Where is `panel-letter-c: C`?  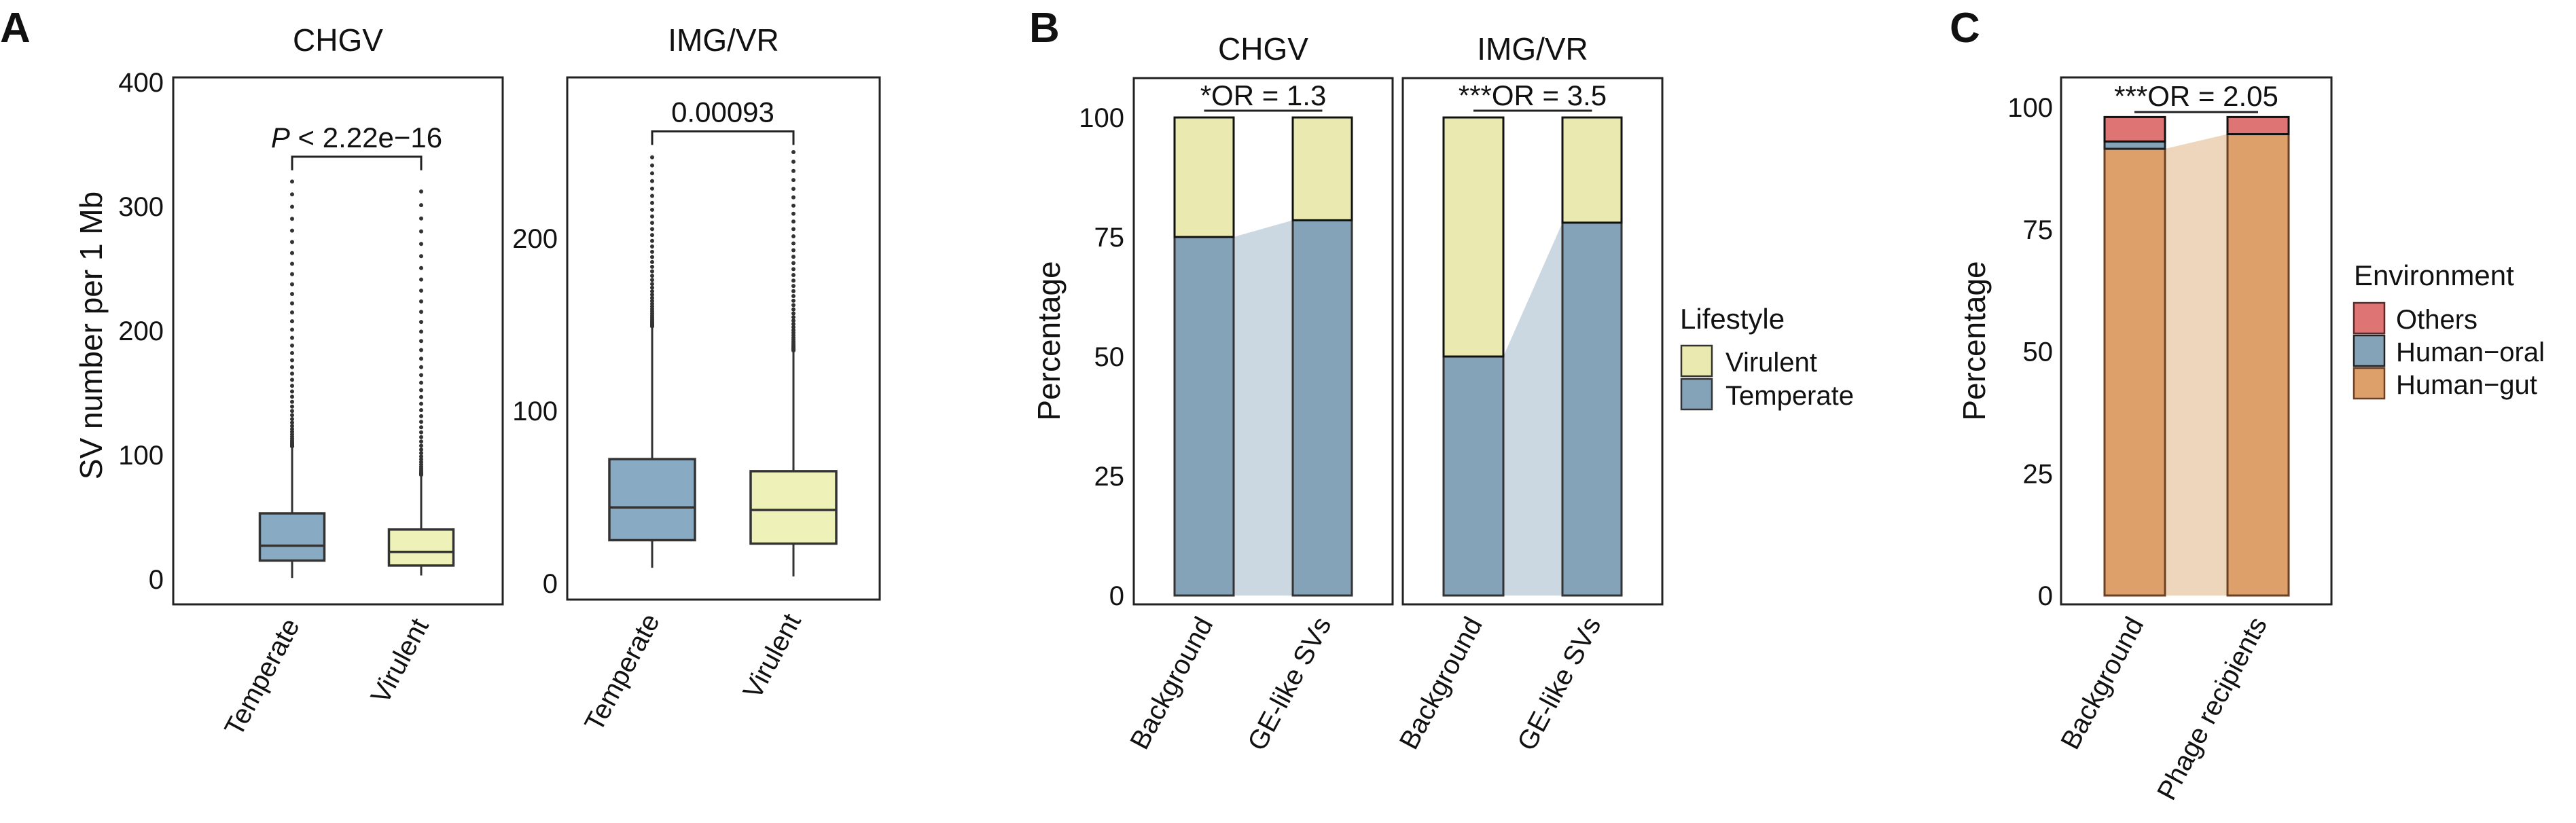
panel-letter-c: C is located at coordinates (1965, 28).